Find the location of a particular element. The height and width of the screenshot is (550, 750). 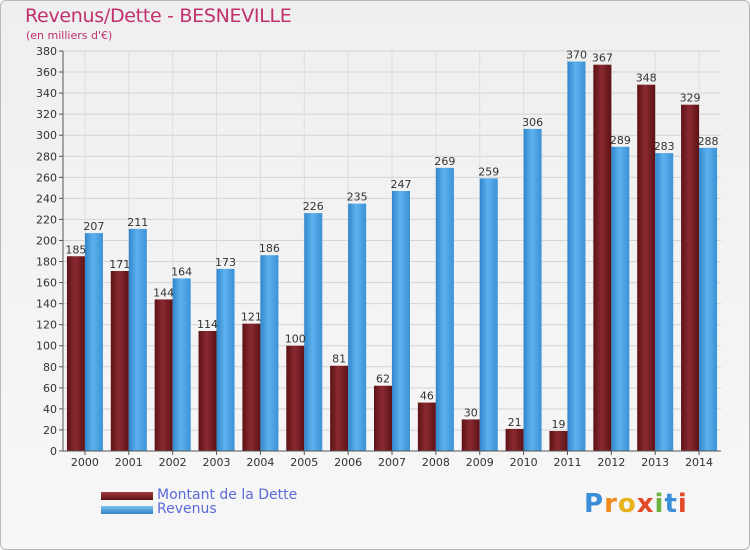

data-label-dette: 171 is located at coordinates (119, 264).